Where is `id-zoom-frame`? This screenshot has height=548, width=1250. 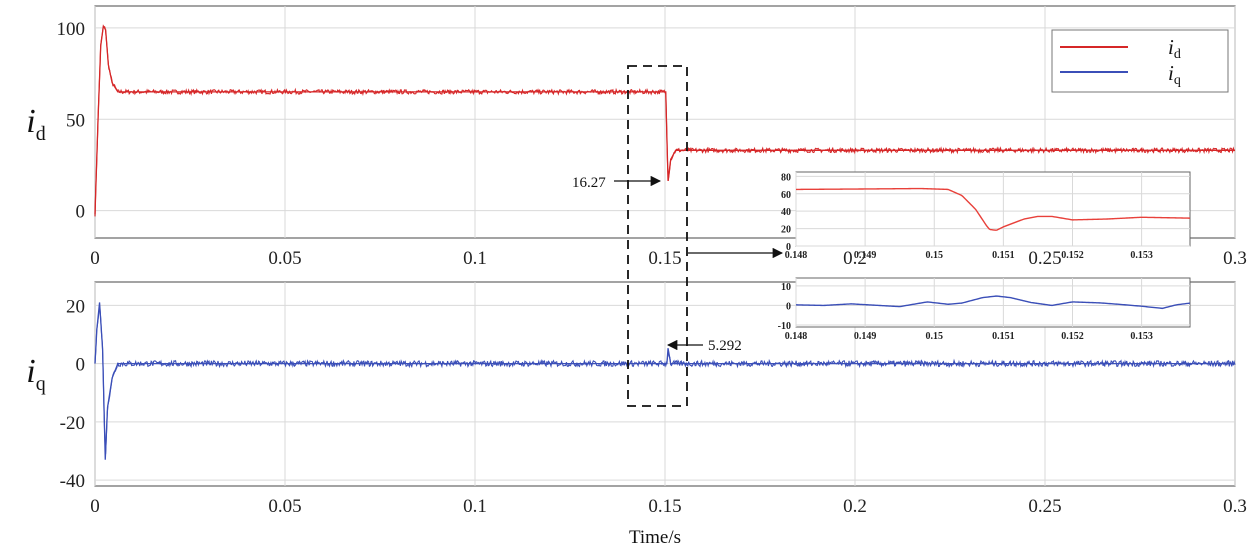
id-zoom-frame is located at coordinates (993, 209).